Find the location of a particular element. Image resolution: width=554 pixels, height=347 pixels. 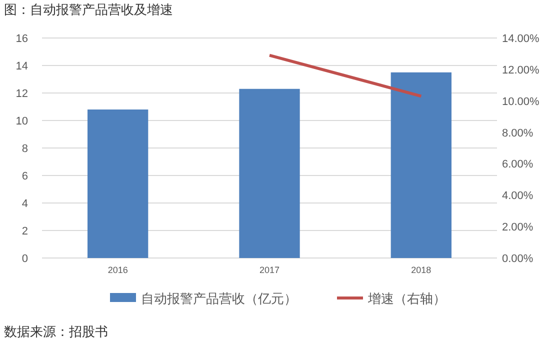

source-note: 数据来源：招股书 is located at coordinates (56, 331).